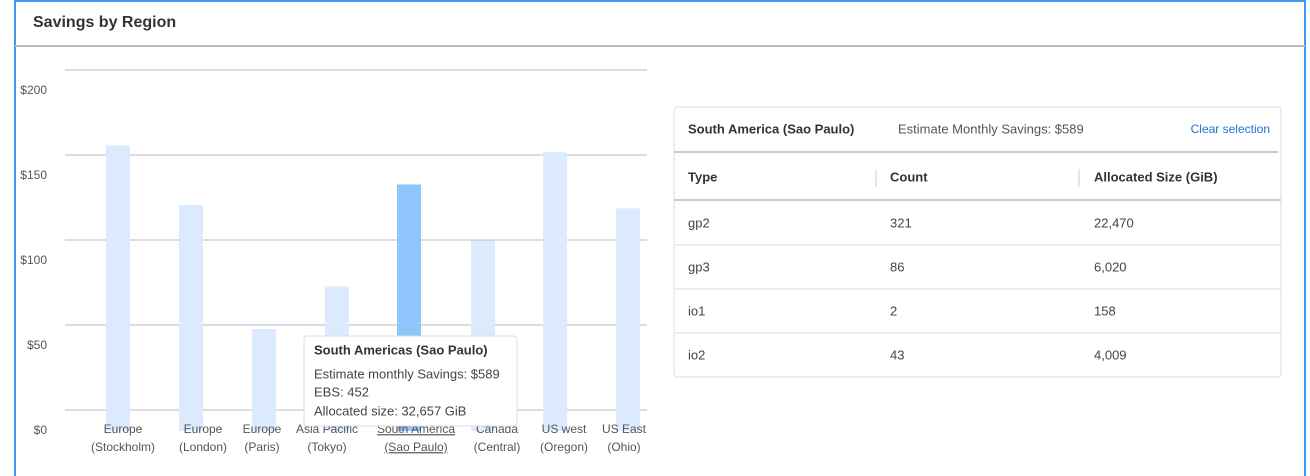 The width and height of the screenshot is (1310, 476). I want to click on x-tick-label: (Stockholm), so click(123, 447).